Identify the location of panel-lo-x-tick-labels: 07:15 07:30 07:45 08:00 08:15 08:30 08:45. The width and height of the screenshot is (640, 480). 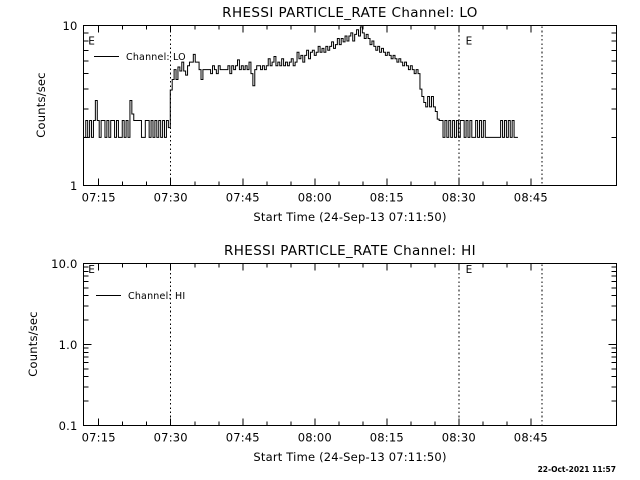
(315, 198).